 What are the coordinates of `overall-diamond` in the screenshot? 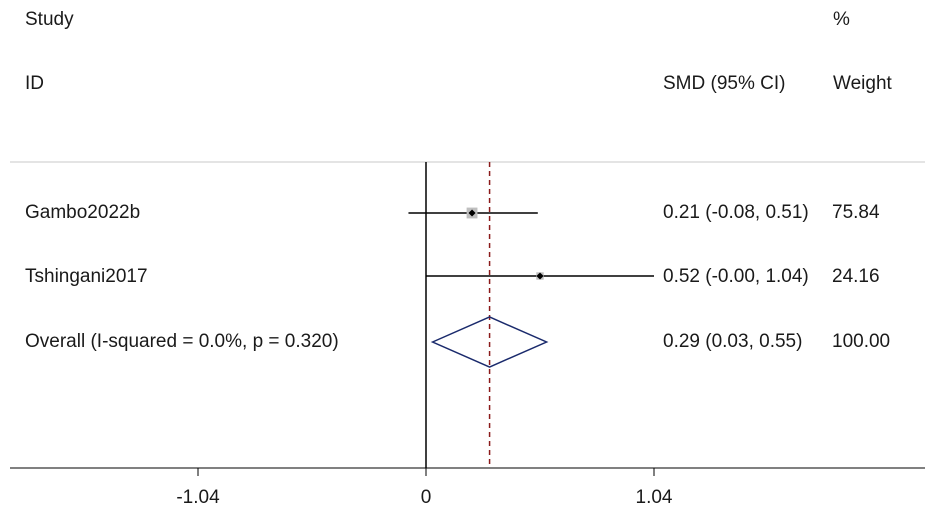 It's located at (489, 342).